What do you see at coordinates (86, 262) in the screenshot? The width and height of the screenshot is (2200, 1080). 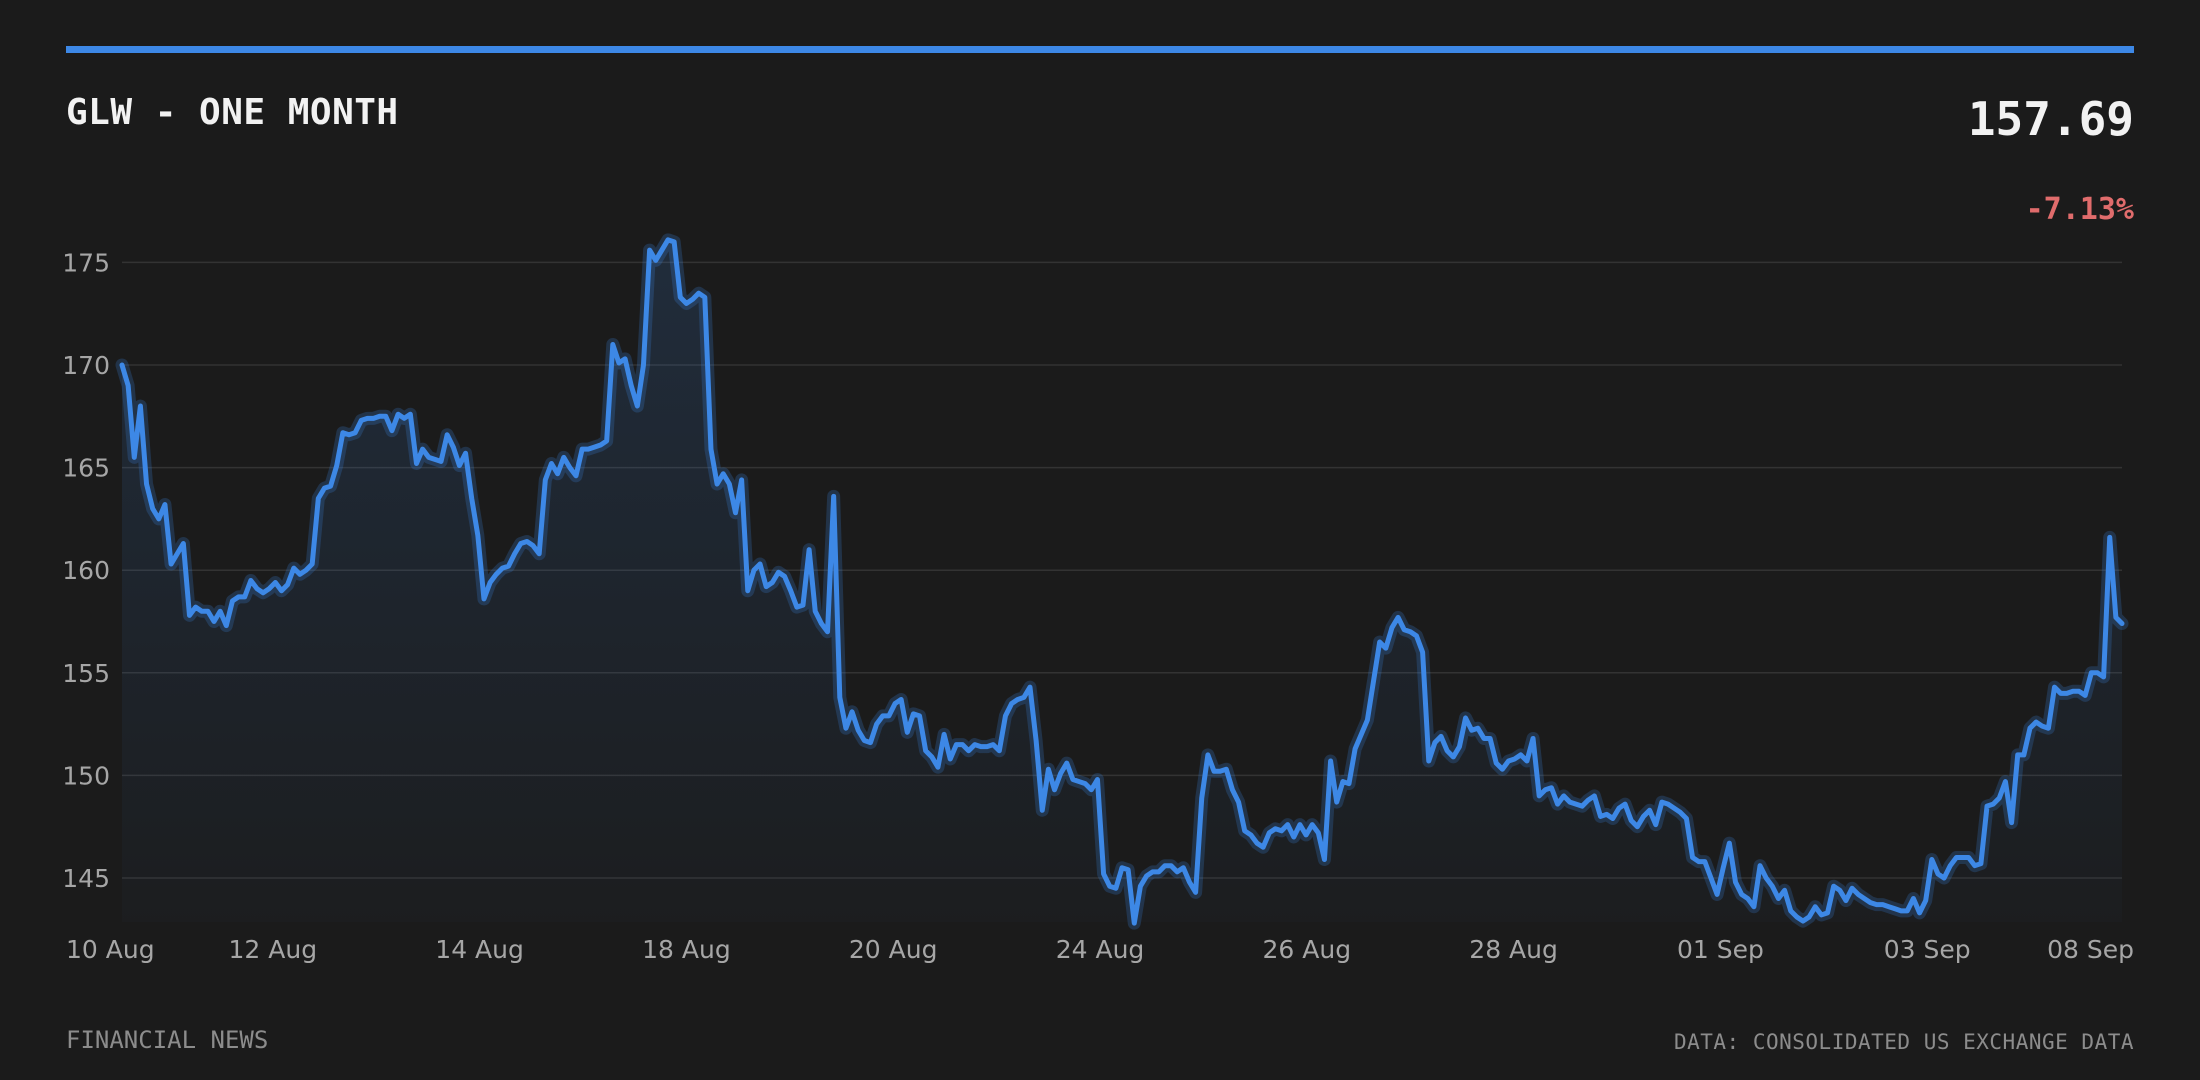 I see `y-tick-label: 175` at bounding box center [86, 262].